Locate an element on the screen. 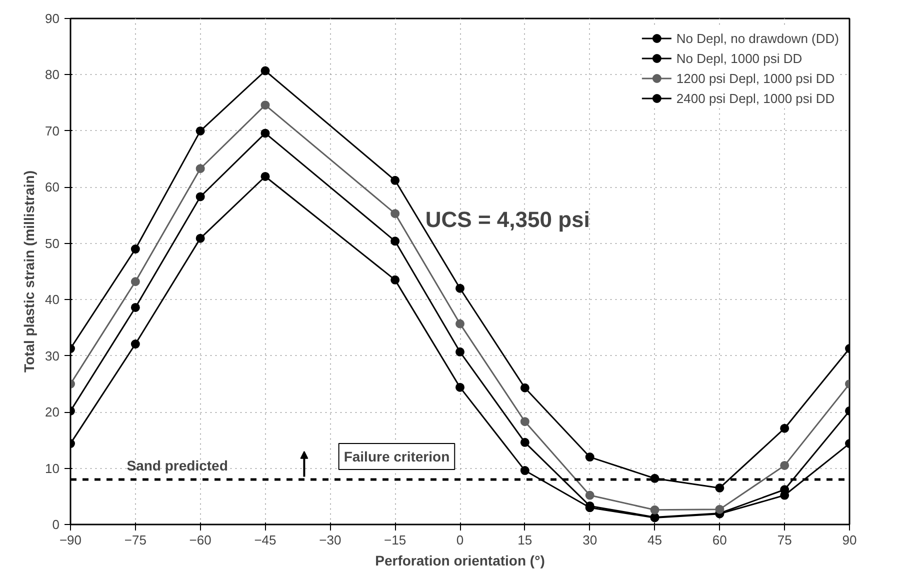 Image resolution: width=924 pixels, height=584 pixels. annotation: Sand predicted is located at coordinates (177, 466).